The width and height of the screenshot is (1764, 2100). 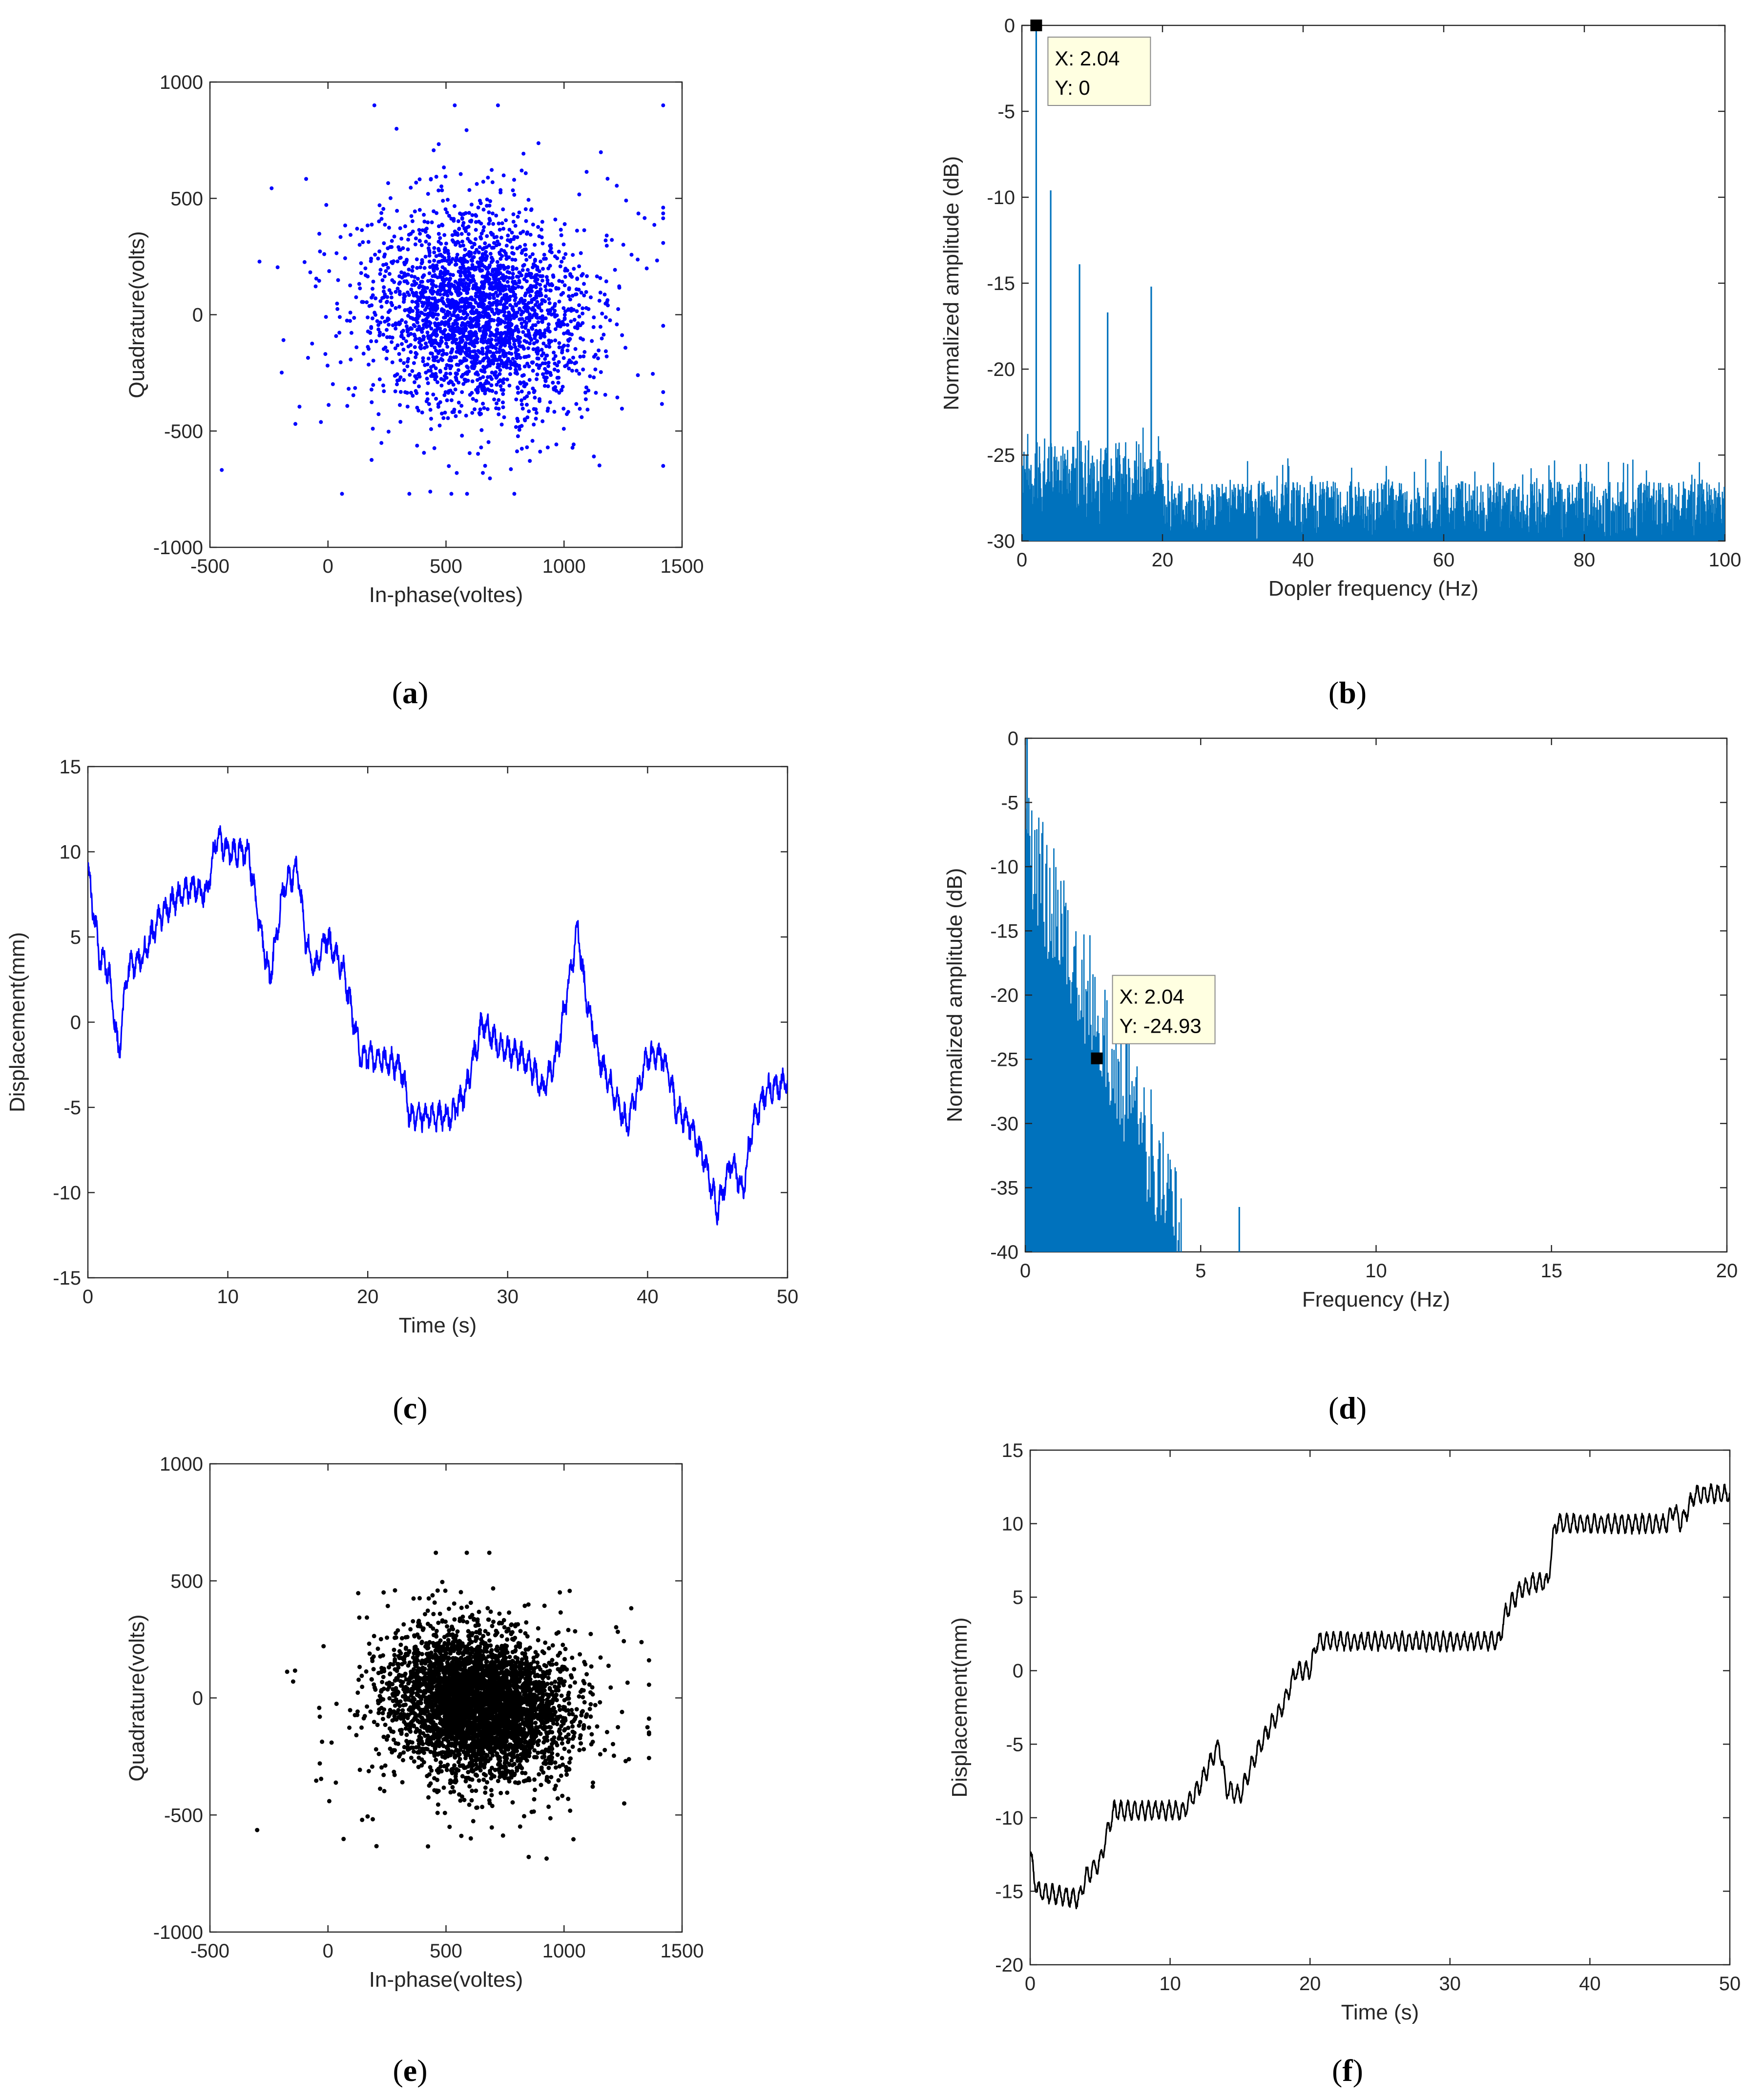 I want to click on y-axis-label: Quadrature(volts), so click(x=137, y=314).